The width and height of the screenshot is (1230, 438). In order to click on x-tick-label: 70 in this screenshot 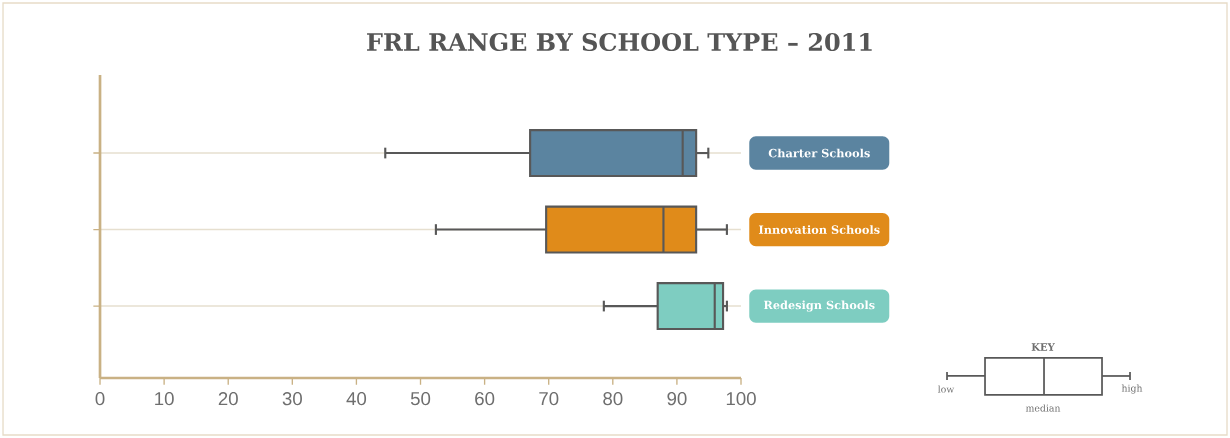, I will do `click(549, 399)`.